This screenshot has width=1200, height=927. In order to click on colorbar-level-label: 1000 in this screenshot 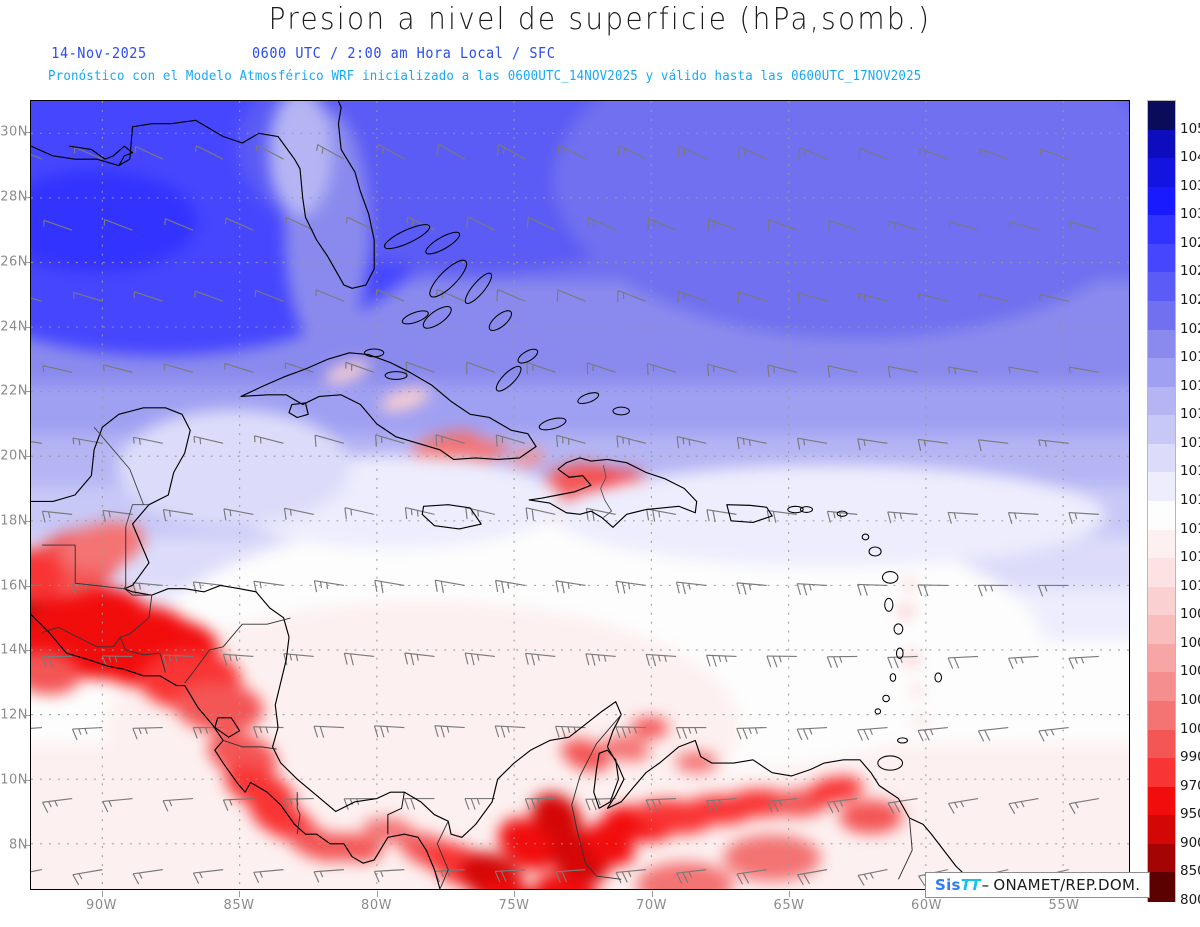, I will do `click(1190, 728)`.